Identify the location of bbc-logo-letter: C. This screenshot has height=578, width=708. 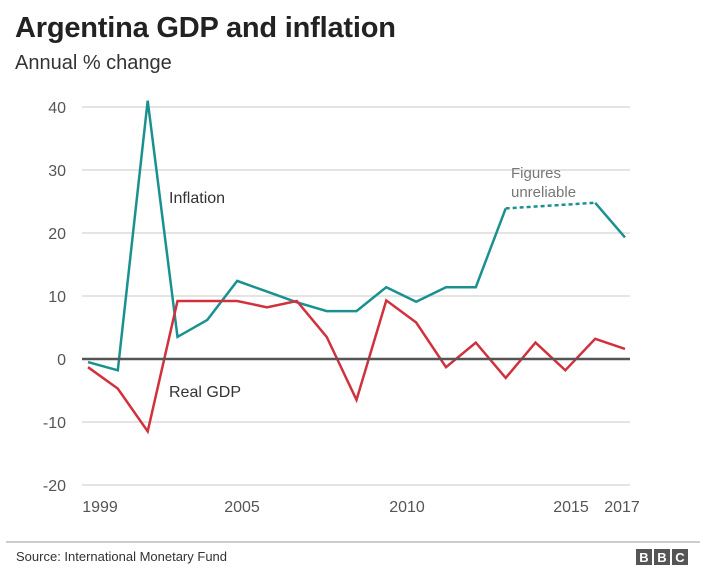
(680, 557).